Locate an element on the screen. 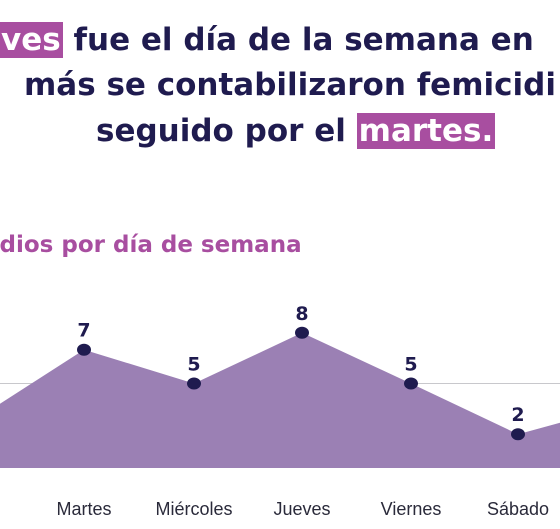  headline-line-1: eves fue el día de la semana en is located at coordinates (267, 40).